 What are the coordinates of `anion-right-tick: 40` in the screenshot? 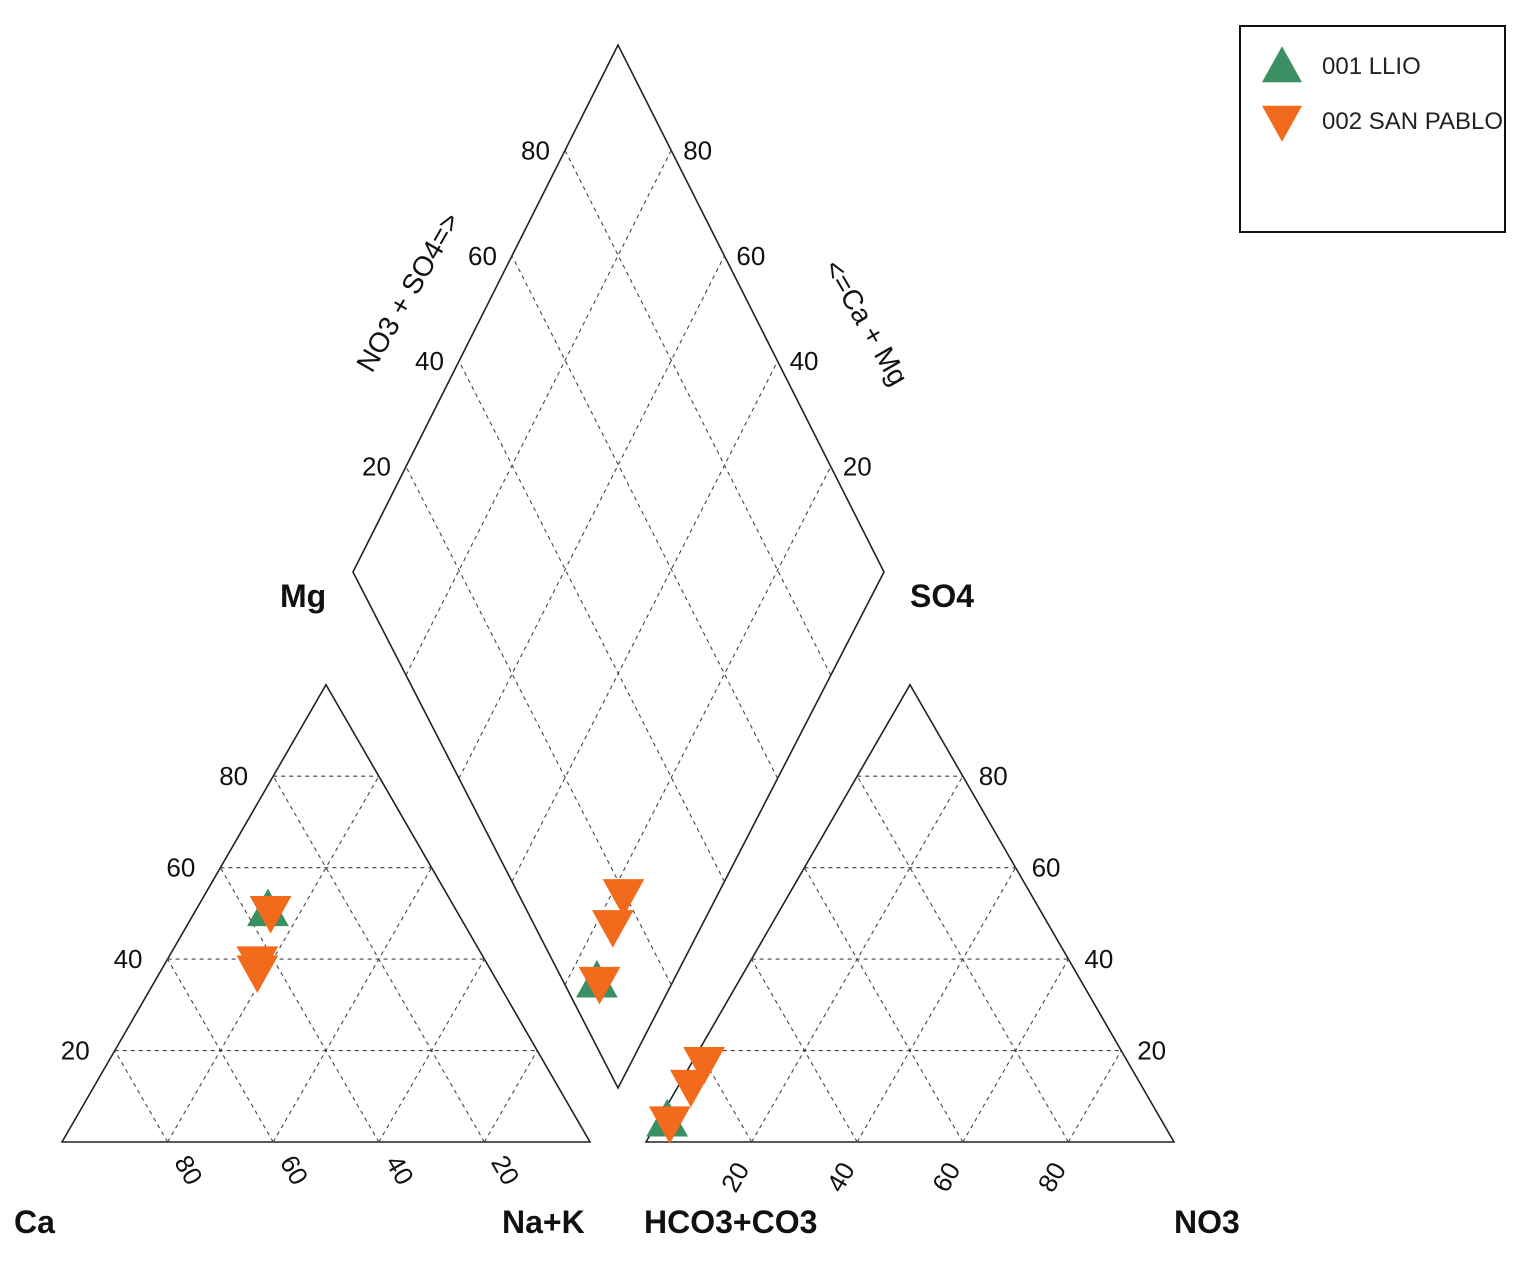 It's located at (1098, 959).